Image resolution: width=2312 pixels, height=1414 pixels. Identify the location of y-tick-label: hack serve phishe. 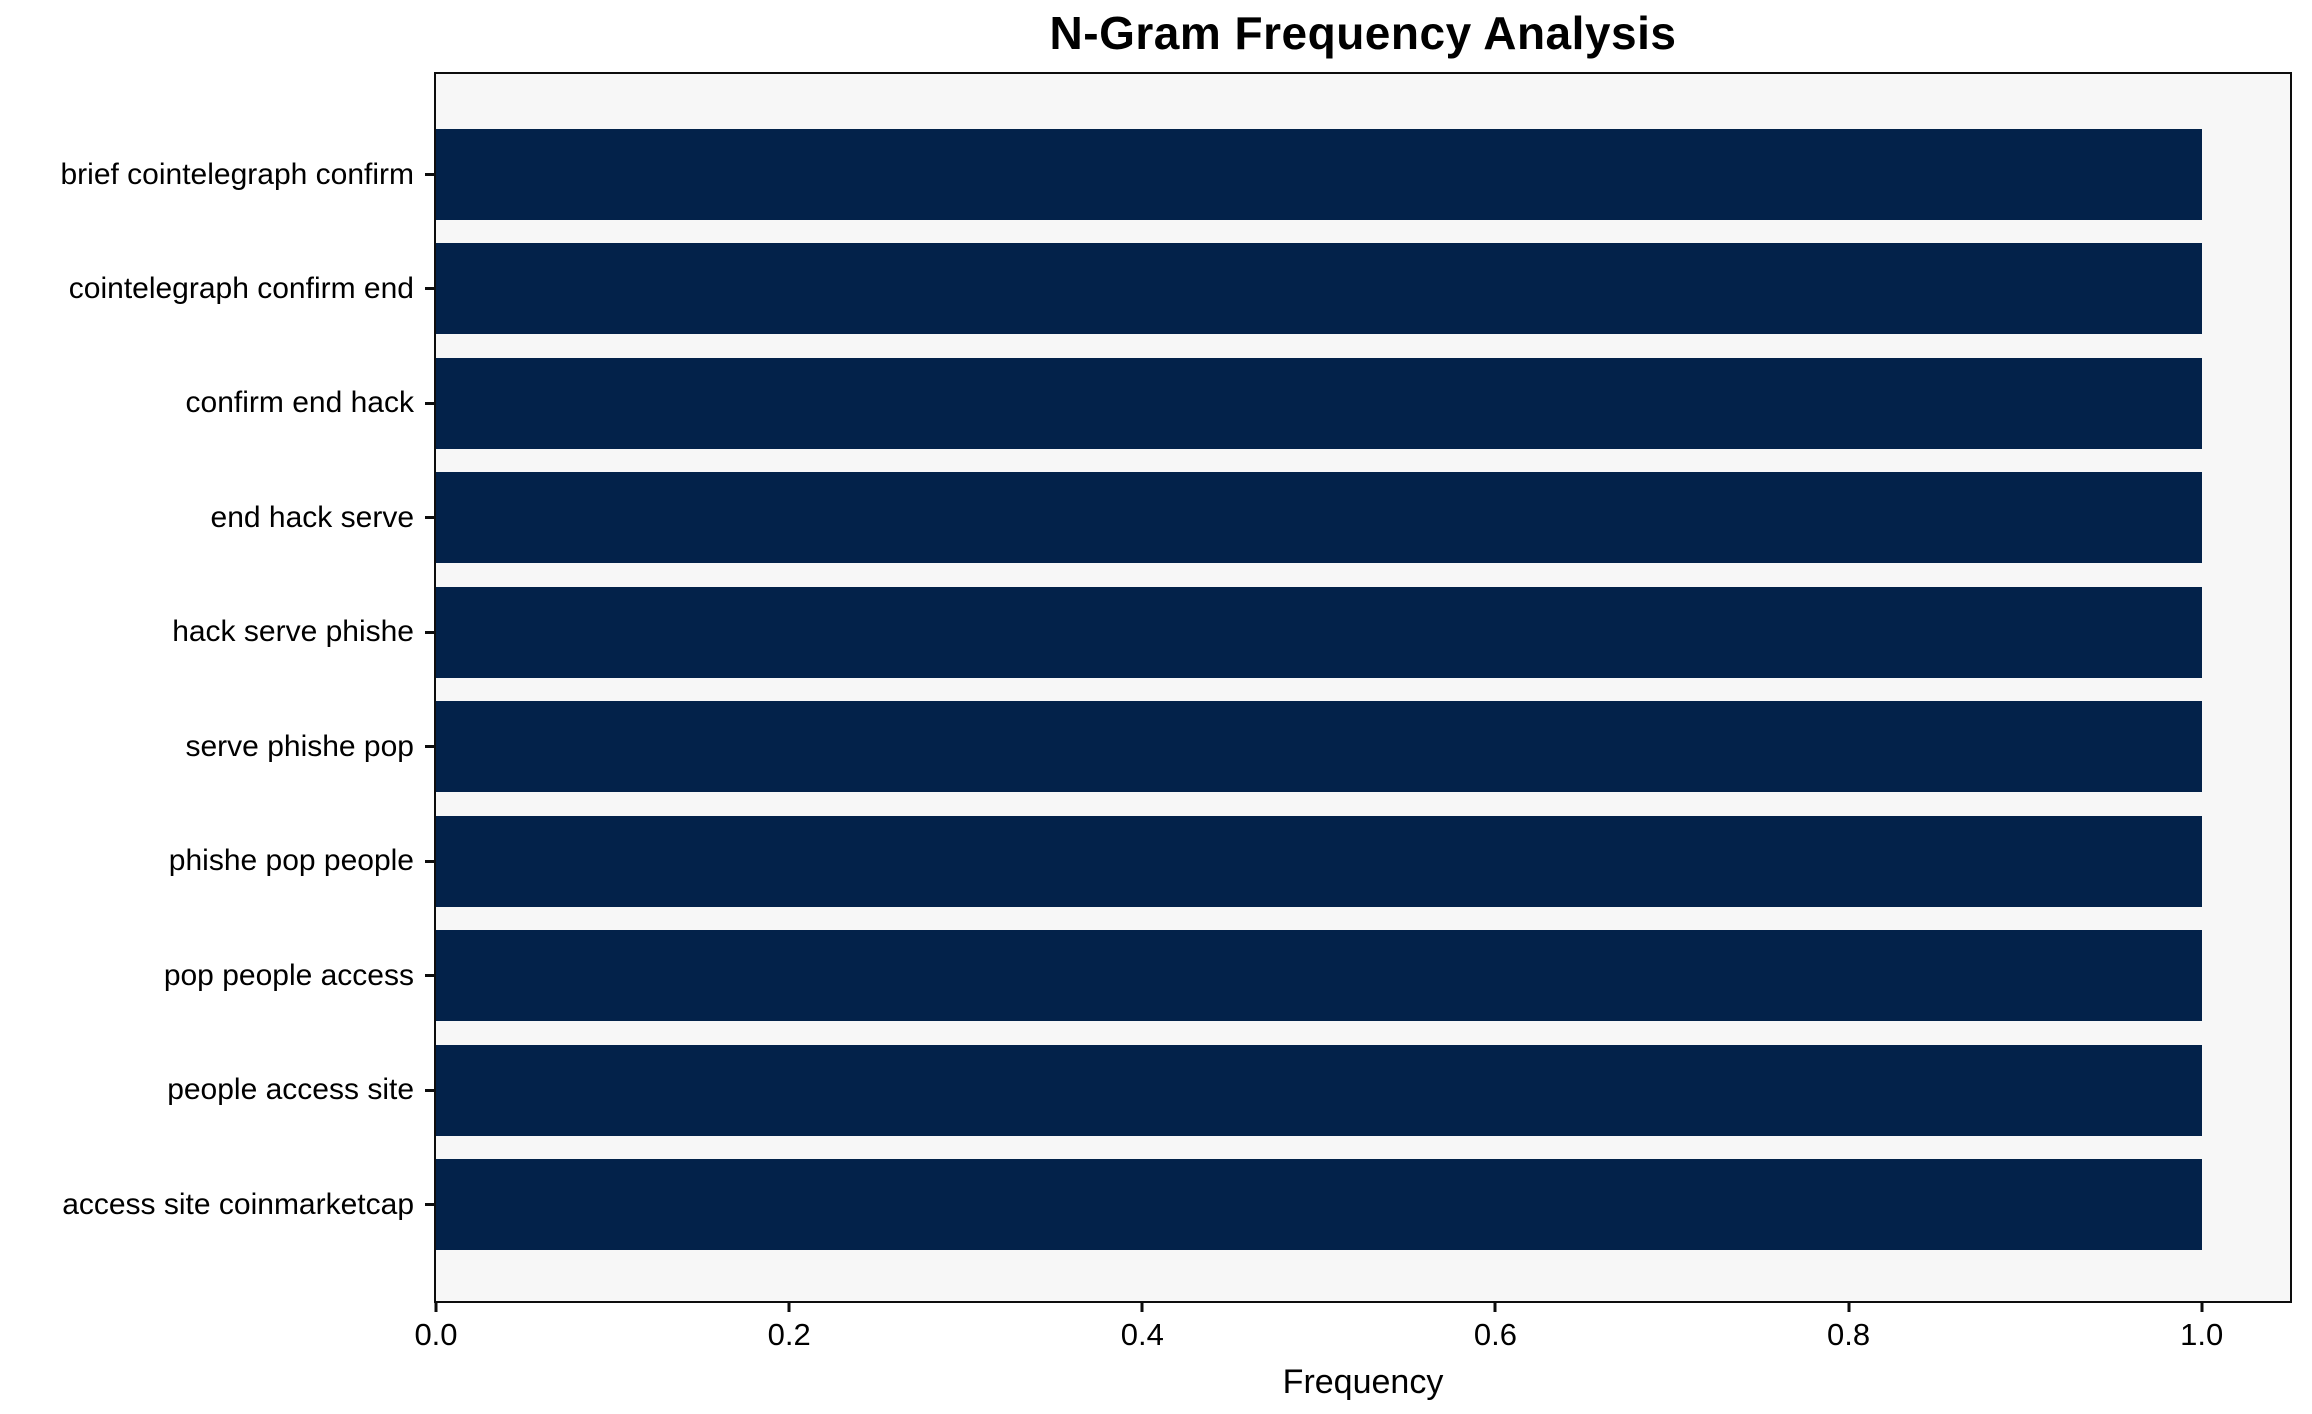
(293, 632).